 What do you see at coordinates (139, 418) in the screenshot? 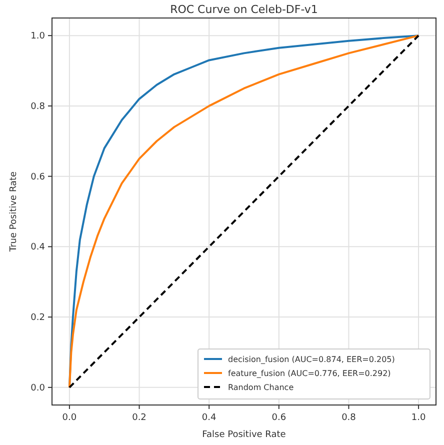
I see `x-tick-label: 0.2` at bounding box center [139, 418].